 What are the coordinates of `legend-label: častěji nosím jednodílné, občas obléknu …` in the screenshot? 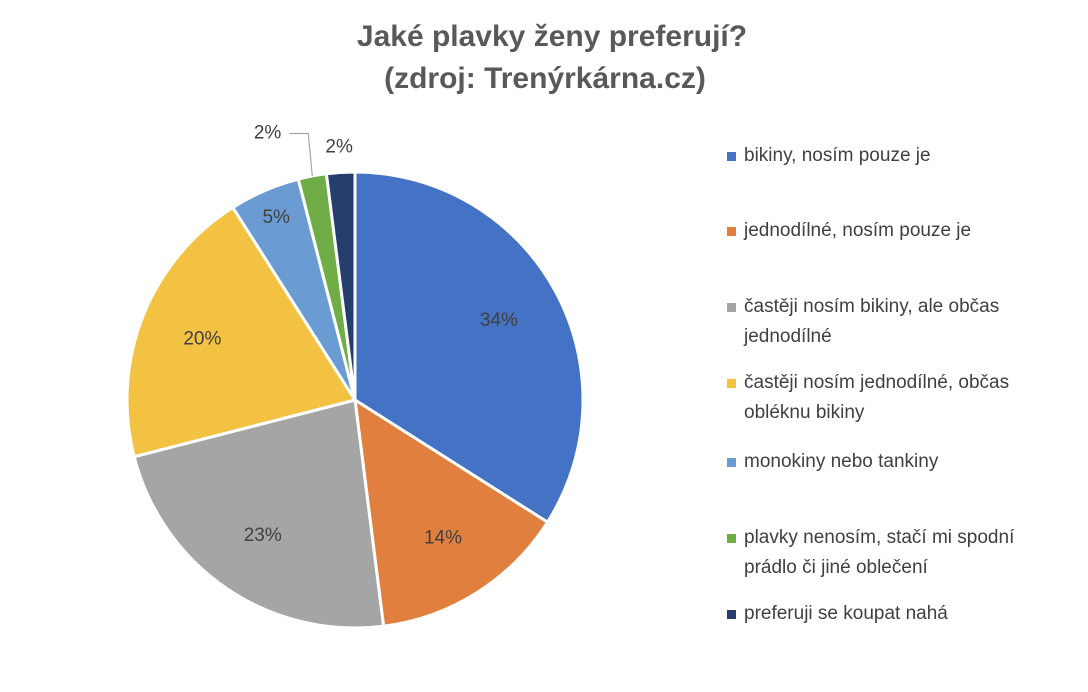 It's located at (877, 397).